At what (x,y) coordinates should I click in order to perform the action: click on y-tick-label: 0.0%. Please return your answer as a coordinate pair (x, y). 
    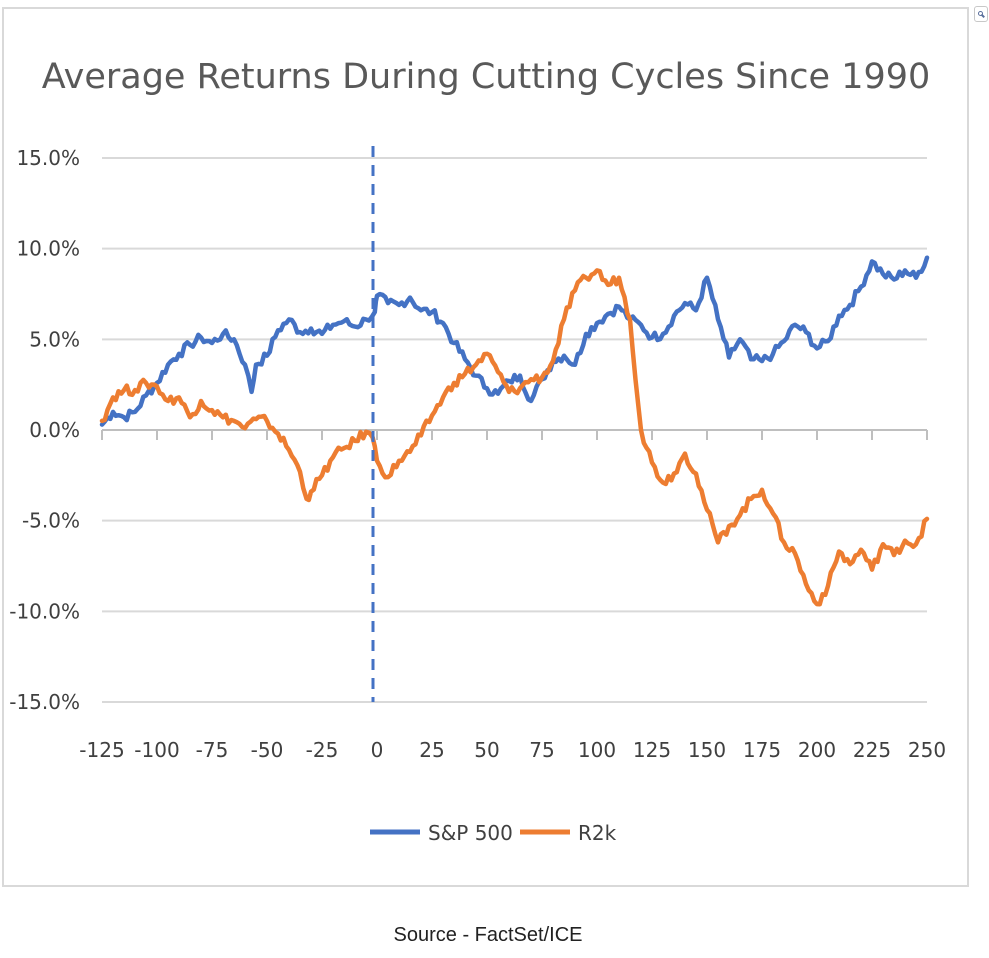
    Looking at the image, I should click on (54, 430).